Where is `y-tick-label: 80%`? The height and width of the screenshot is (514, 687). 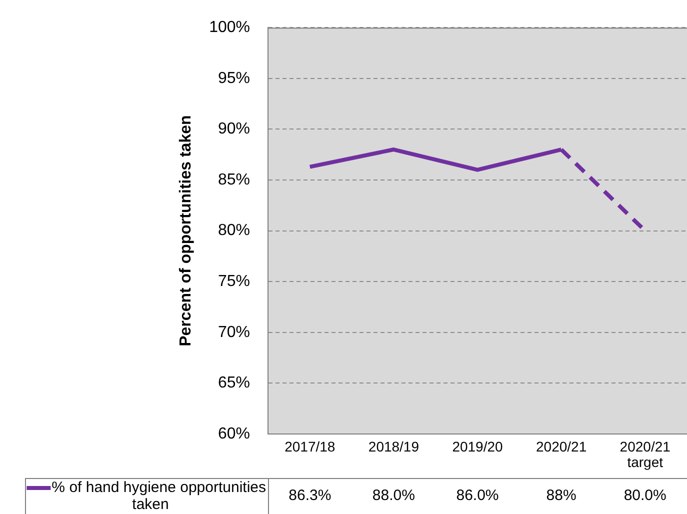 y-tick-label: 80% is located at coordinates (234, 231).